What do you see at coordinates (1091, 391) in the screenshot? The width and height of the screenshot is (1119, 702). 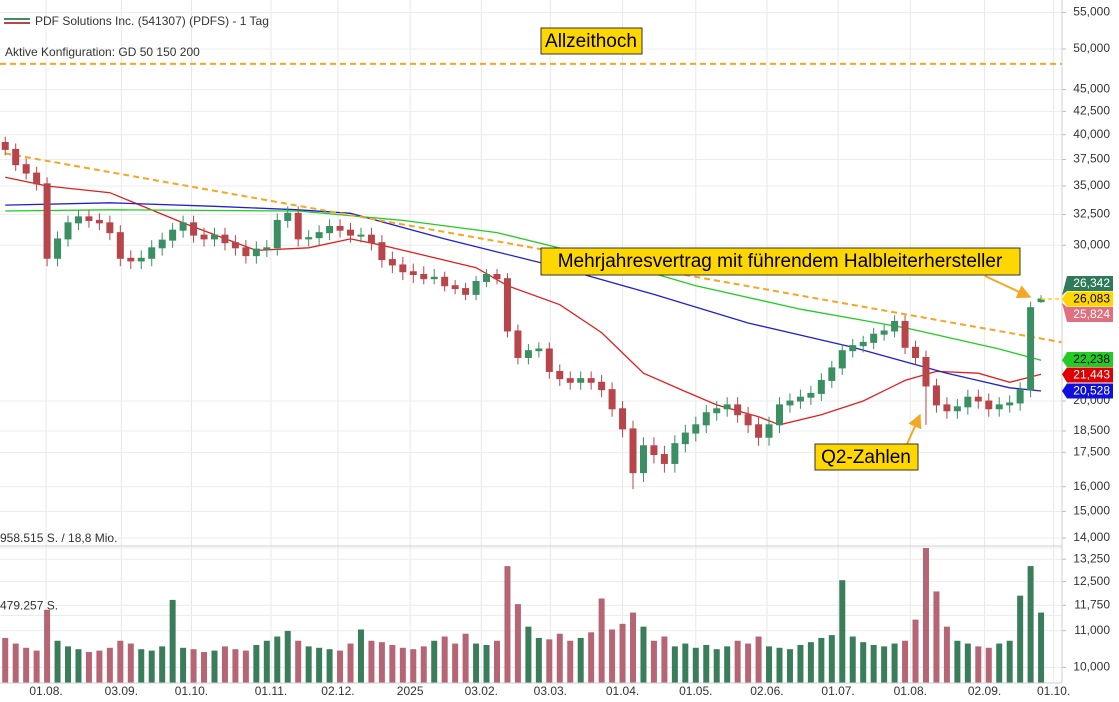 I see `price-flag-label: 20,528` at bounding box center [1091, 391].